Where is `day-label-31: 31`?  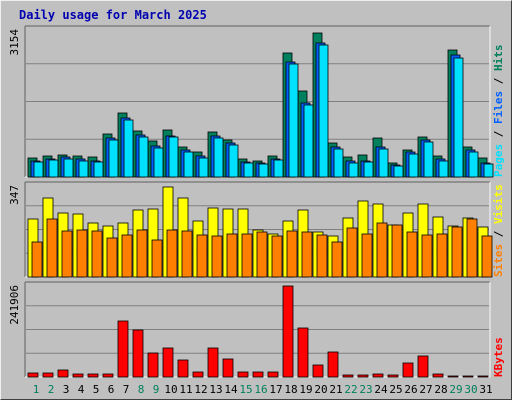 day-label-31: 31 is located at coordinates (485, 389).